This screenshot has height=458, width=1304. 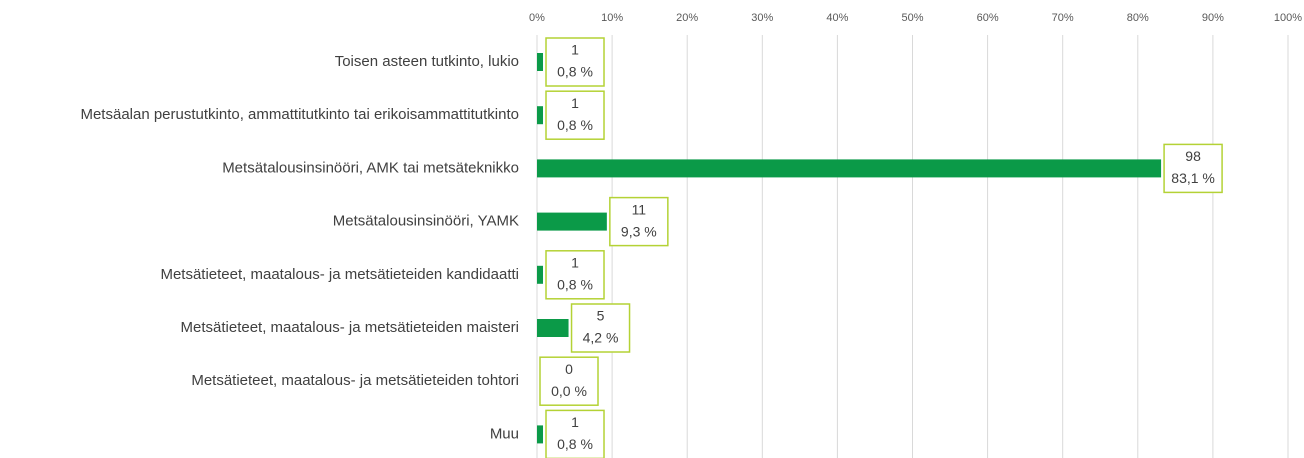 I want to click on y-tick-label: Muu, so click(x=504, y=433).